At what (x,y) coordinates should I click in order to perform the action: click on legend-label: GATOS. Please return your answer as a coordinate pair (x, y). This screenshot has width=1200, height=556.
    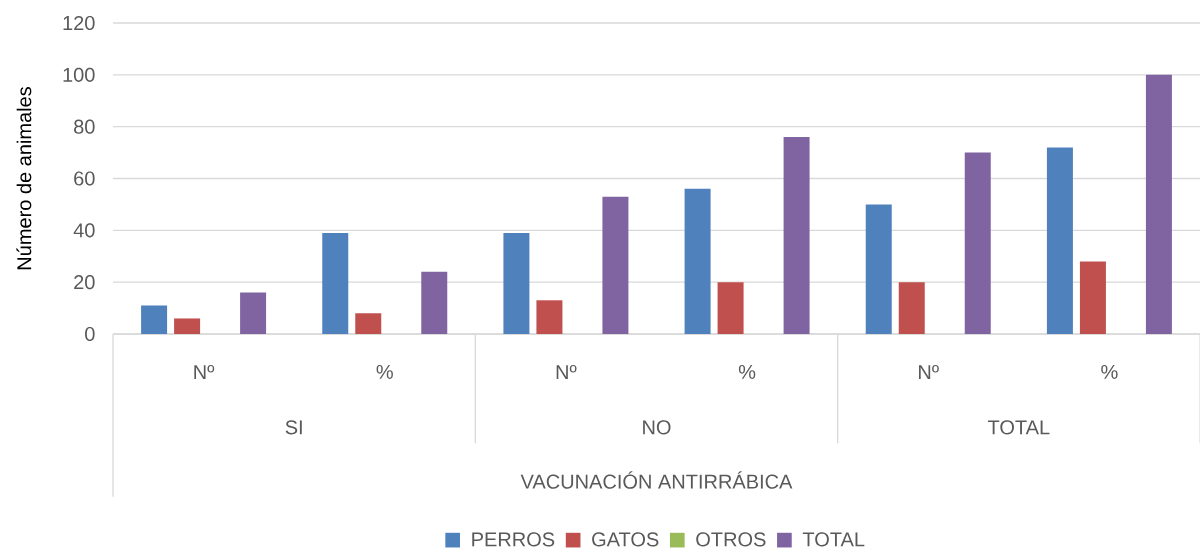
    Looking at the image, I should click on (625, 539).